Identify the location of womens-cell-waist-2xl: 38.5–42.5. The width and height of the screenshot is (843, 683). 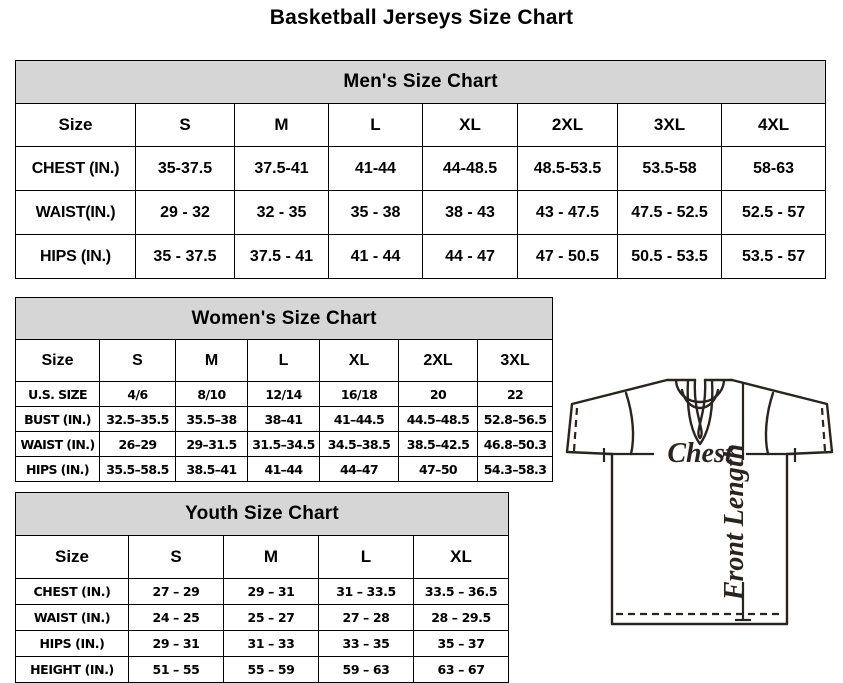
(438, 444).